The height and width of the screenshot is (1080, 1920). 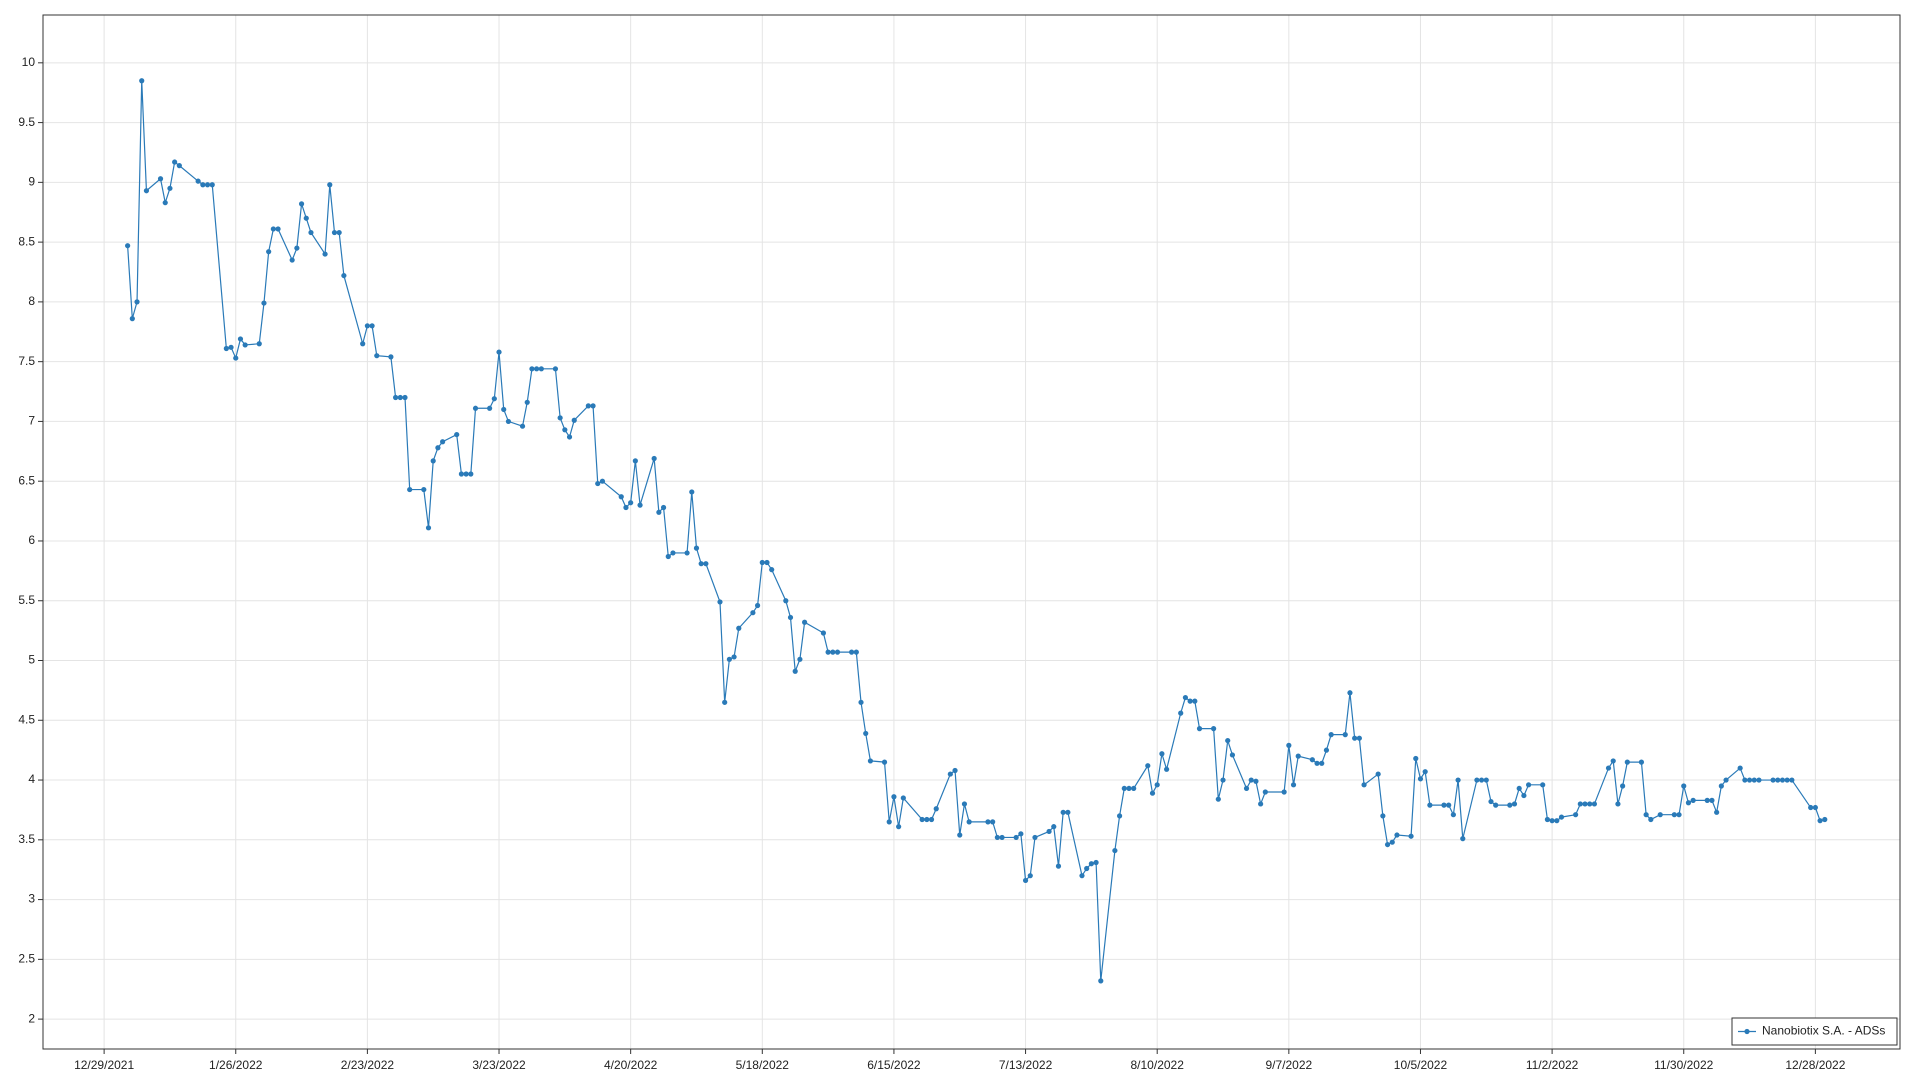 What do you see at coordinates (499, 1065) in the screenshot?
I see `x-tick-label: 3/23/2022` at bounding box center [499, 1065].